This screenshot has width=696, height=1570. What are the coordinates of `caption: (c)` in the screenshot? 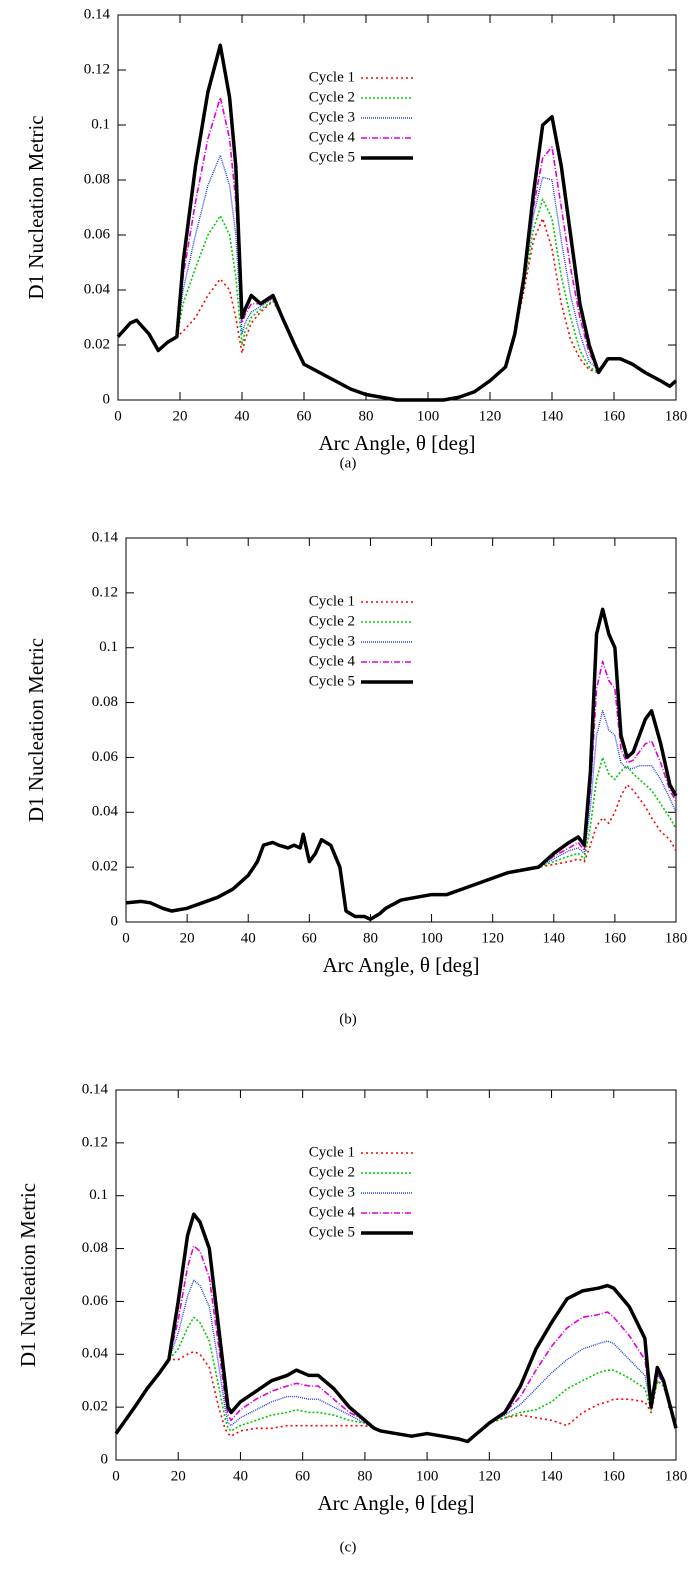 It's located at (348, 1547).